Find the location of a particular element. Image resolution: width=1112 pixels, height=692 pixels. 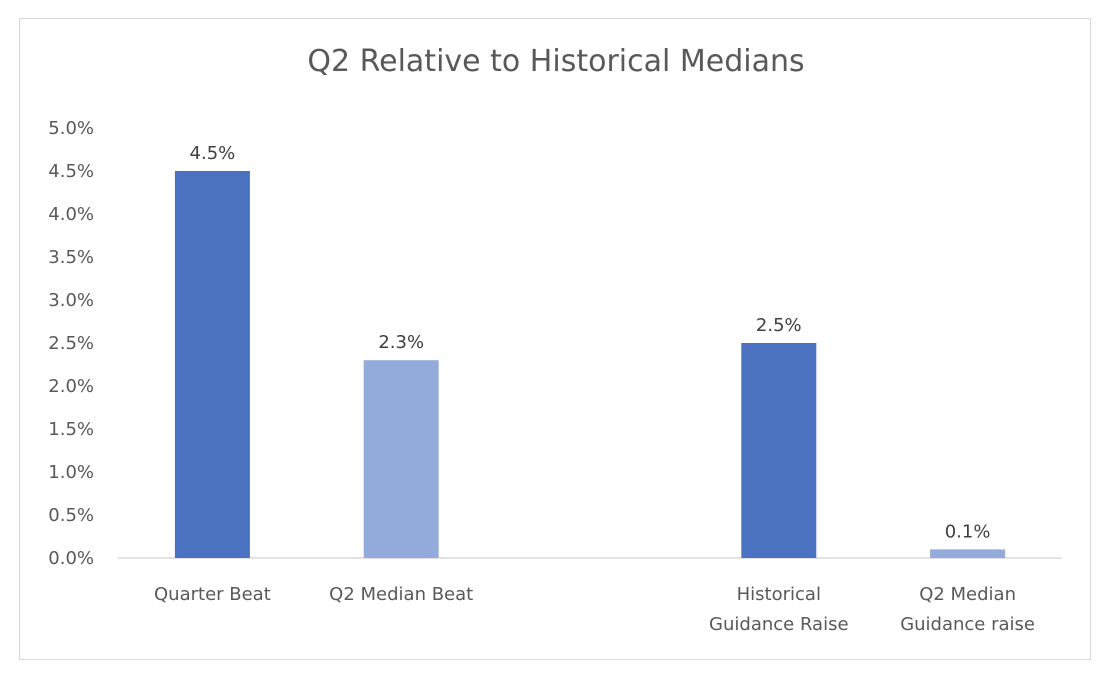

y-tick-label: 2.5% is located at coordinates (71, 343).